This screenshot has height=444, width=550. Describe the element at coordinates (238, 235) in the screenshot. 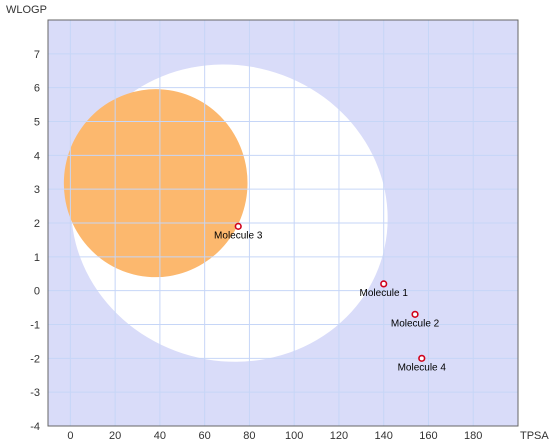

I see `point-label: Molecule 3` at that location.